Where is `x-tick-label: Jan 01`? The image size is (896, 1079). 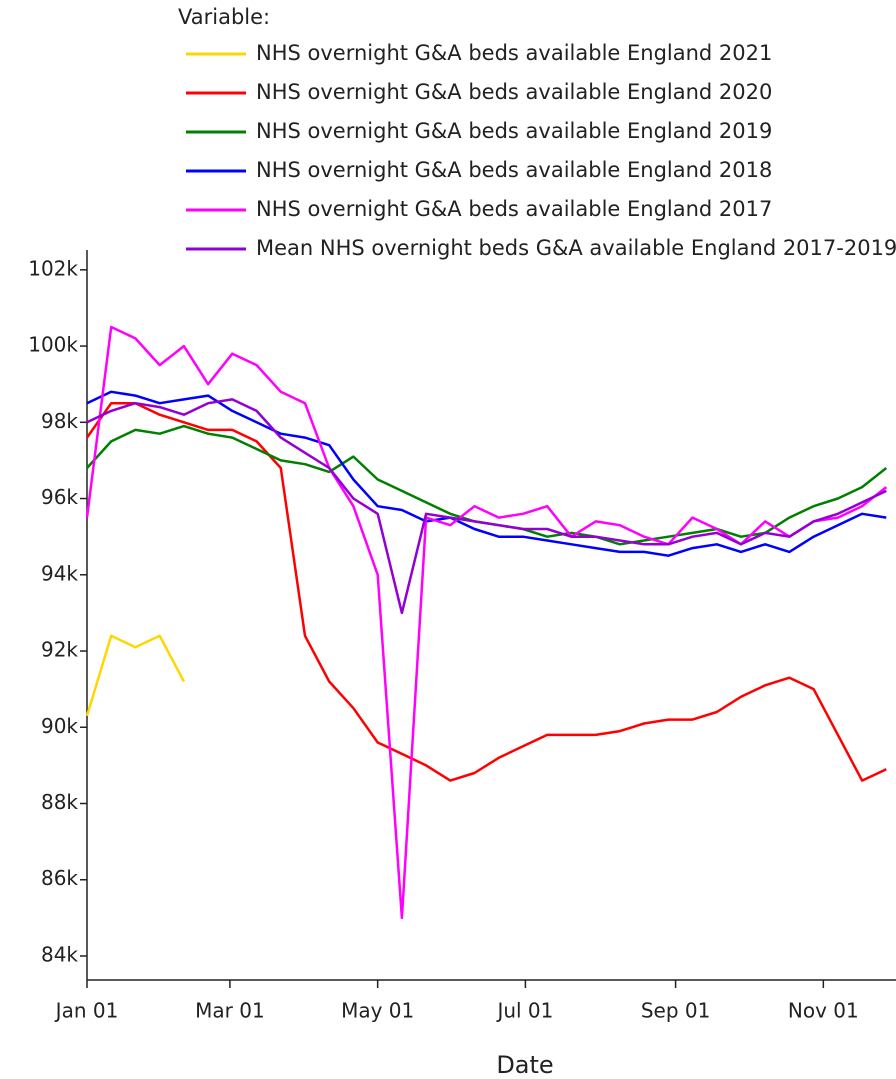 x-tick-label: Jan 01 is located at coordinates (86, 1011).